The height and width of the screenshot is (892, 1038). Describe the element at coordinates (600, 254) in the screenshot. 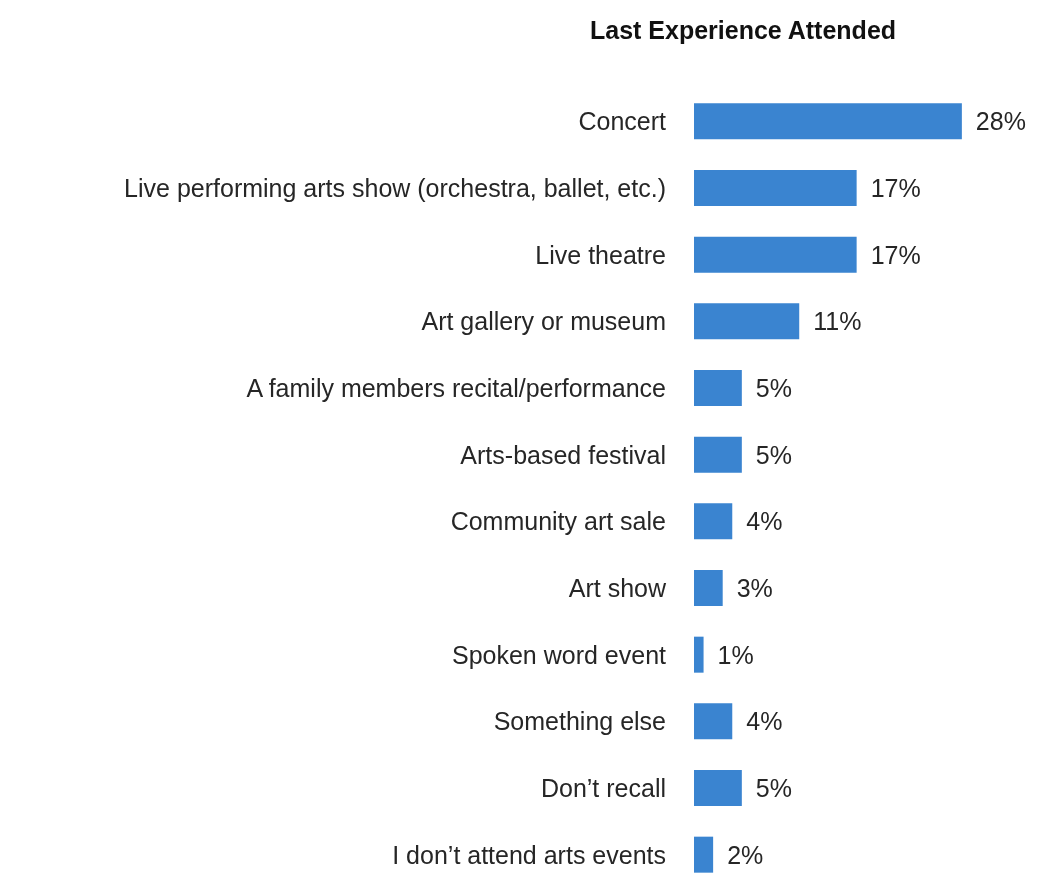

I see `y-tick-label: Live theatre` at that location.